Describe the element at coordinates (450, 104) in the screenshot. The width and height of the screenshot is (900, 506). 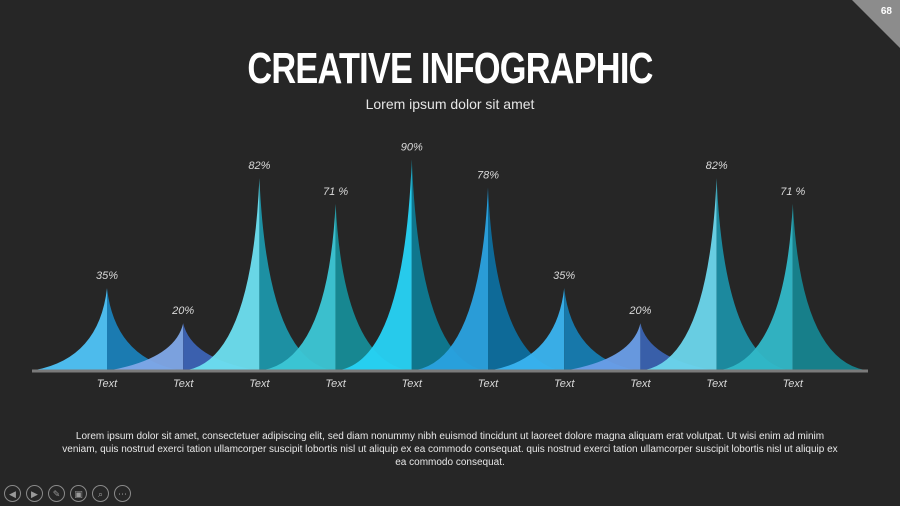
I see `slide-subtitle: Lorem ipsum dolor sit amet` at that location.